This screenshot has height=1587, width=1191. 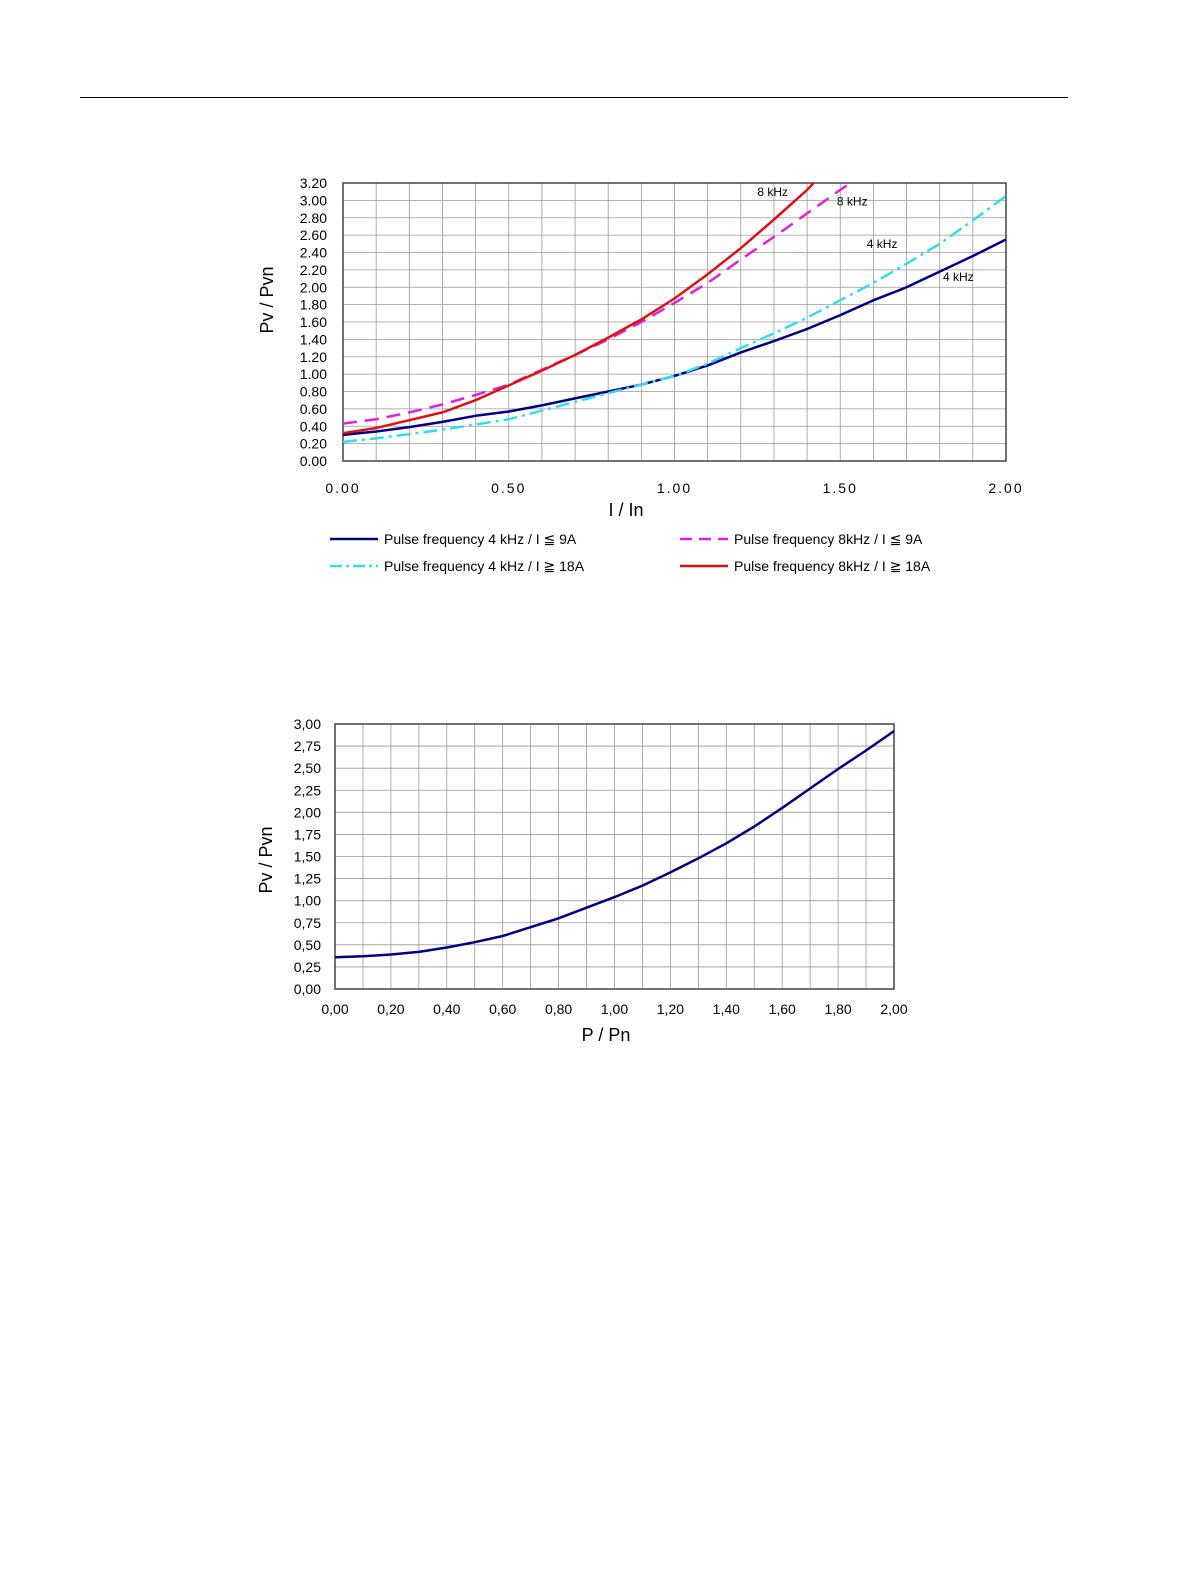 I want to click on y-tick-label: 0.20, so click(x=313, y=444).